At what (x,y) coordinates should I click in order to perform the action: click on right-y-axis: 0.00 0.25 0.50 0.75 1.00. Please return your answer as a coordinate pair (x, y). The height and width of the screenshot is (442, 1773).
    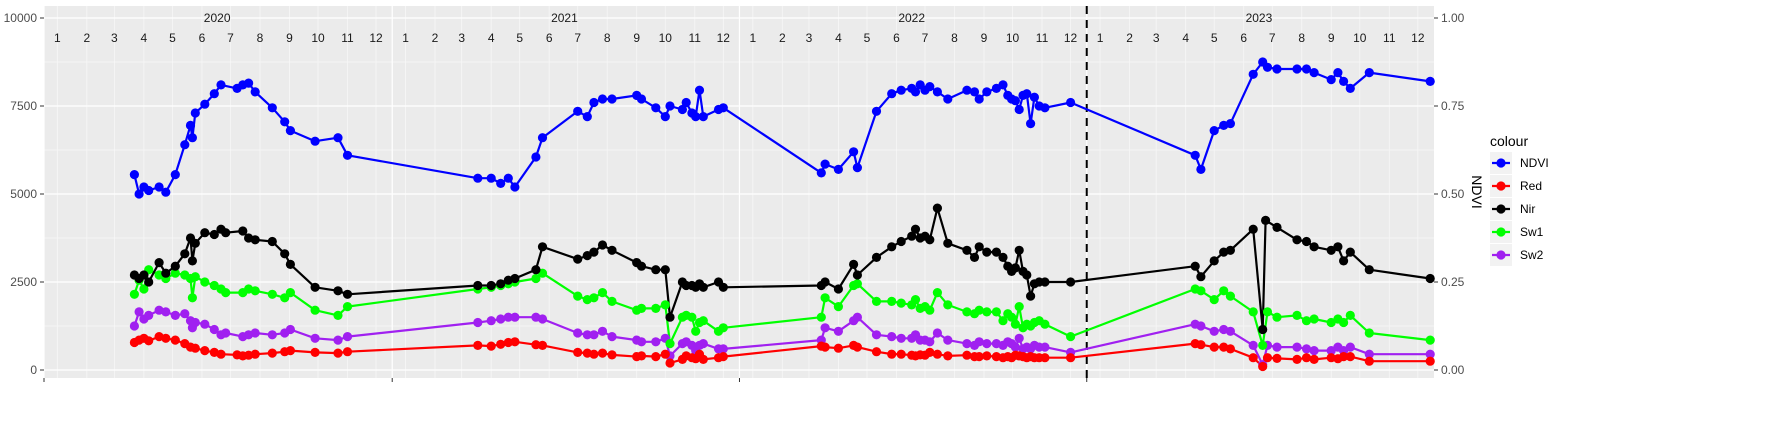
    Looking at the image, I should click on (1449, 194).